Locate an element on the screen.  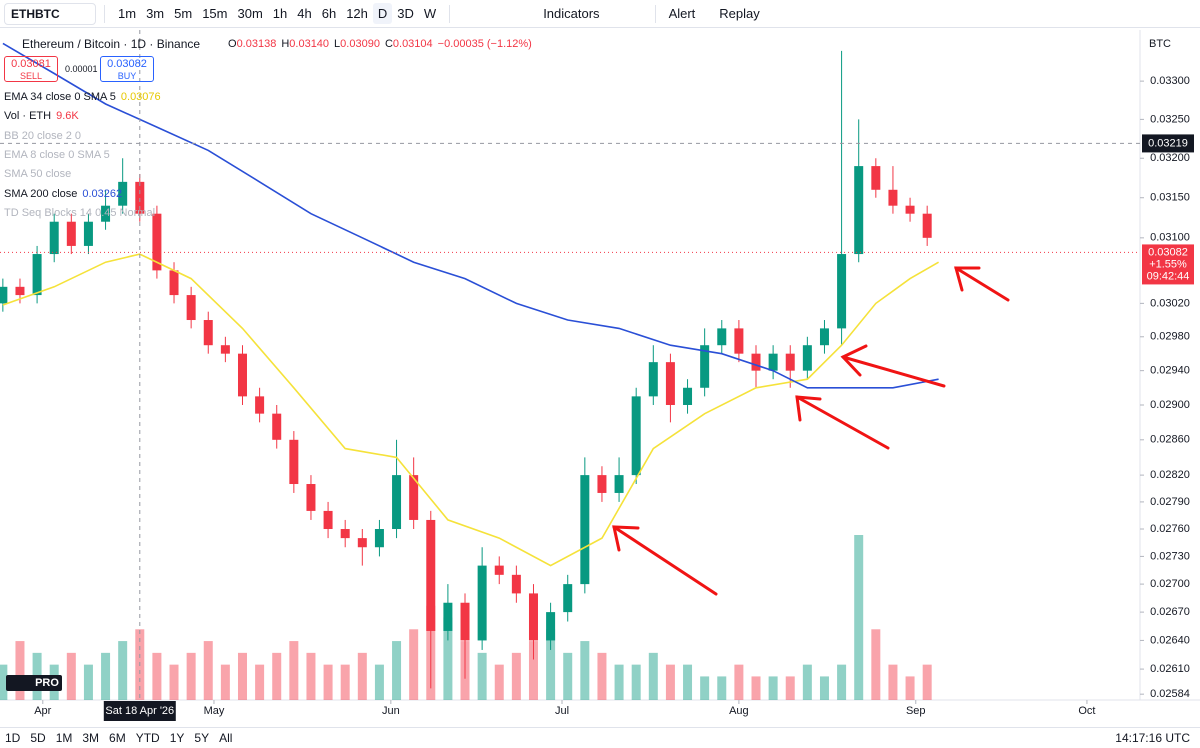
interval-button: 4h is located at coordinates (304, 13).